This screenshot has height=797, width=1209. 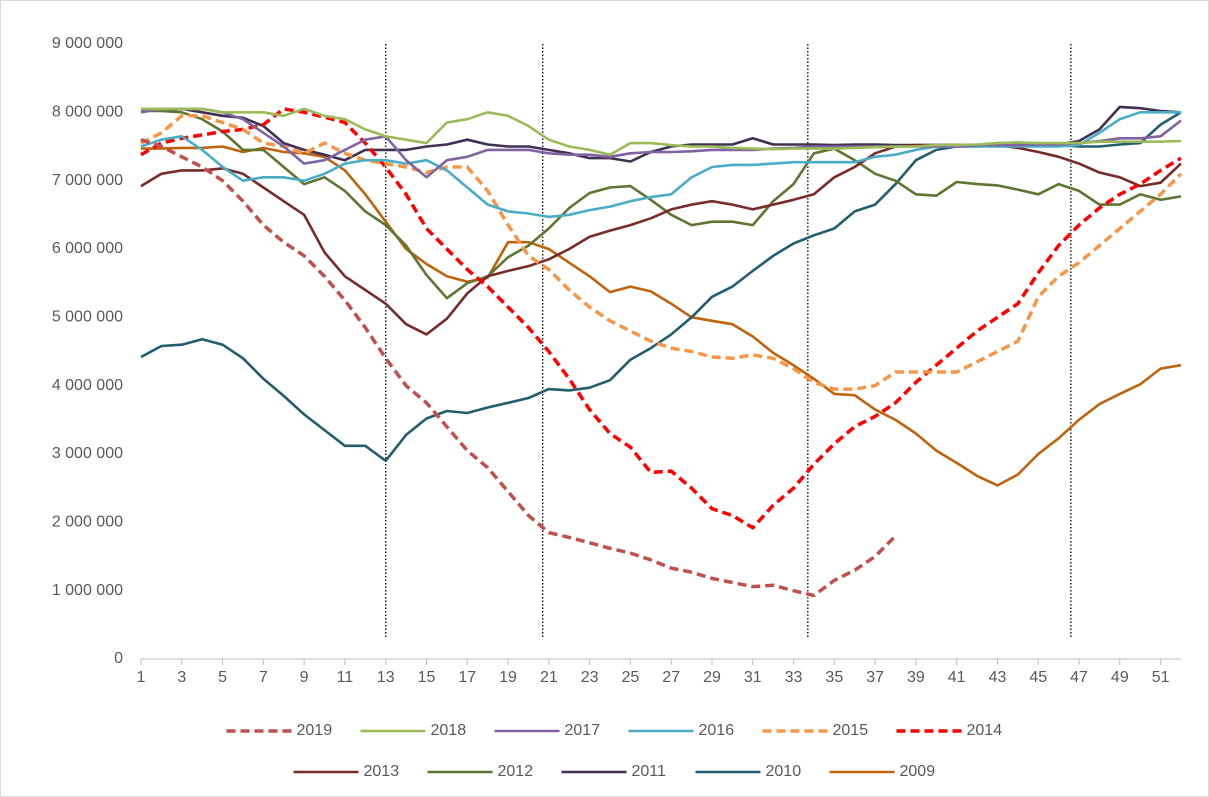 What do you see at coordinates (222, 677) in the screenshot?
I see `x-tick-label: 5` at bounding box center [222, 677].